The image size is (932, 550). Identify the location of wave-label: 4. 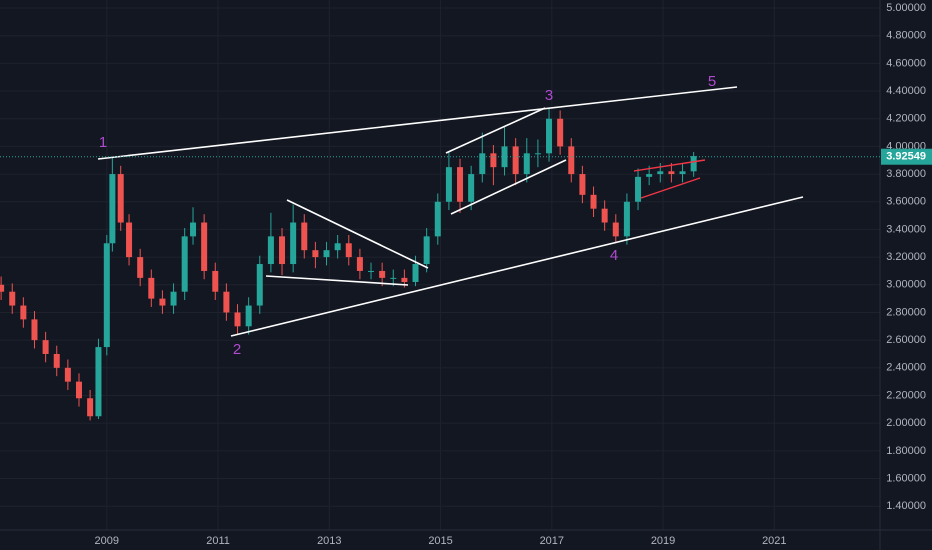
(614, 255).